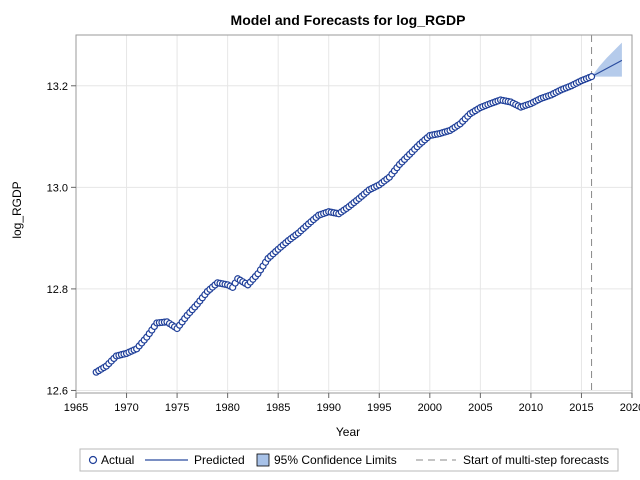 Image resolution: width=640 pixels, height=480 pixels. What do you see at coordinates (57, 290) in the screenshot?
I see `y-tick-label: 12.8` at bounding box center [57, 290].